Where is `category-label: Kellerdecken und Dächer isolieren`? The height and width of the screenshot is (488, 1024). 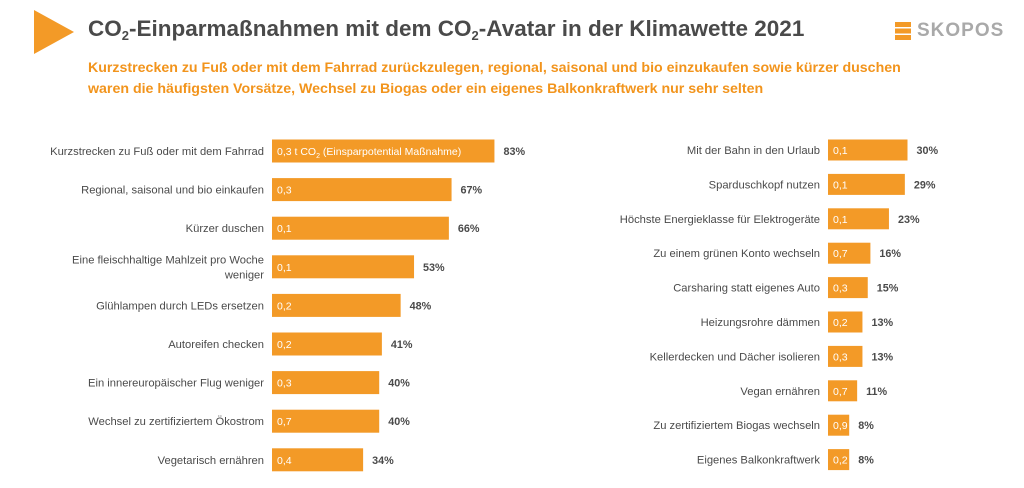
category-label: Kellerdecken und Dächer isolieren is located at coordinates (735, 357).